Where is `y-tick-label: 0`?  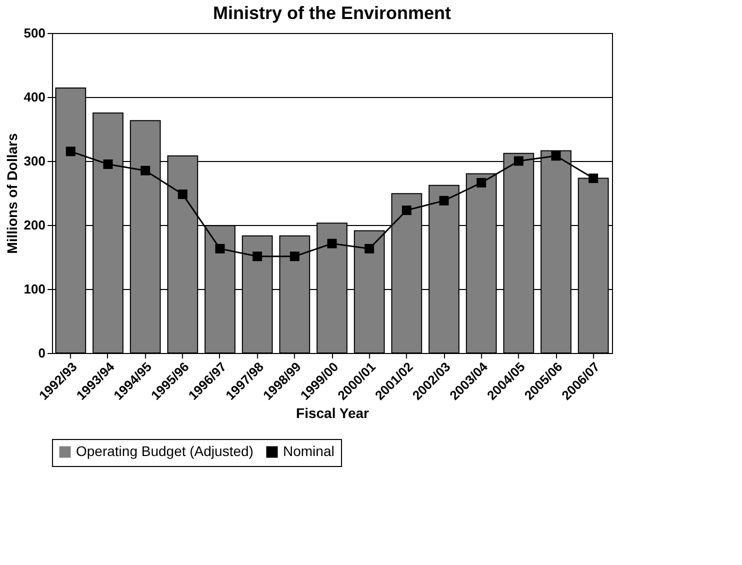
y-tick-label: 0 is located at coordinates (42, 353).